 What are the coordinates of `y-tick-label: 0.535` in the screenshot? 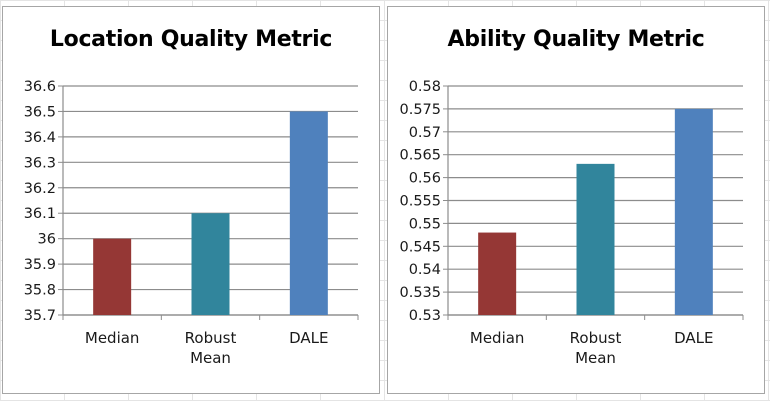 It's located at (420, 293).